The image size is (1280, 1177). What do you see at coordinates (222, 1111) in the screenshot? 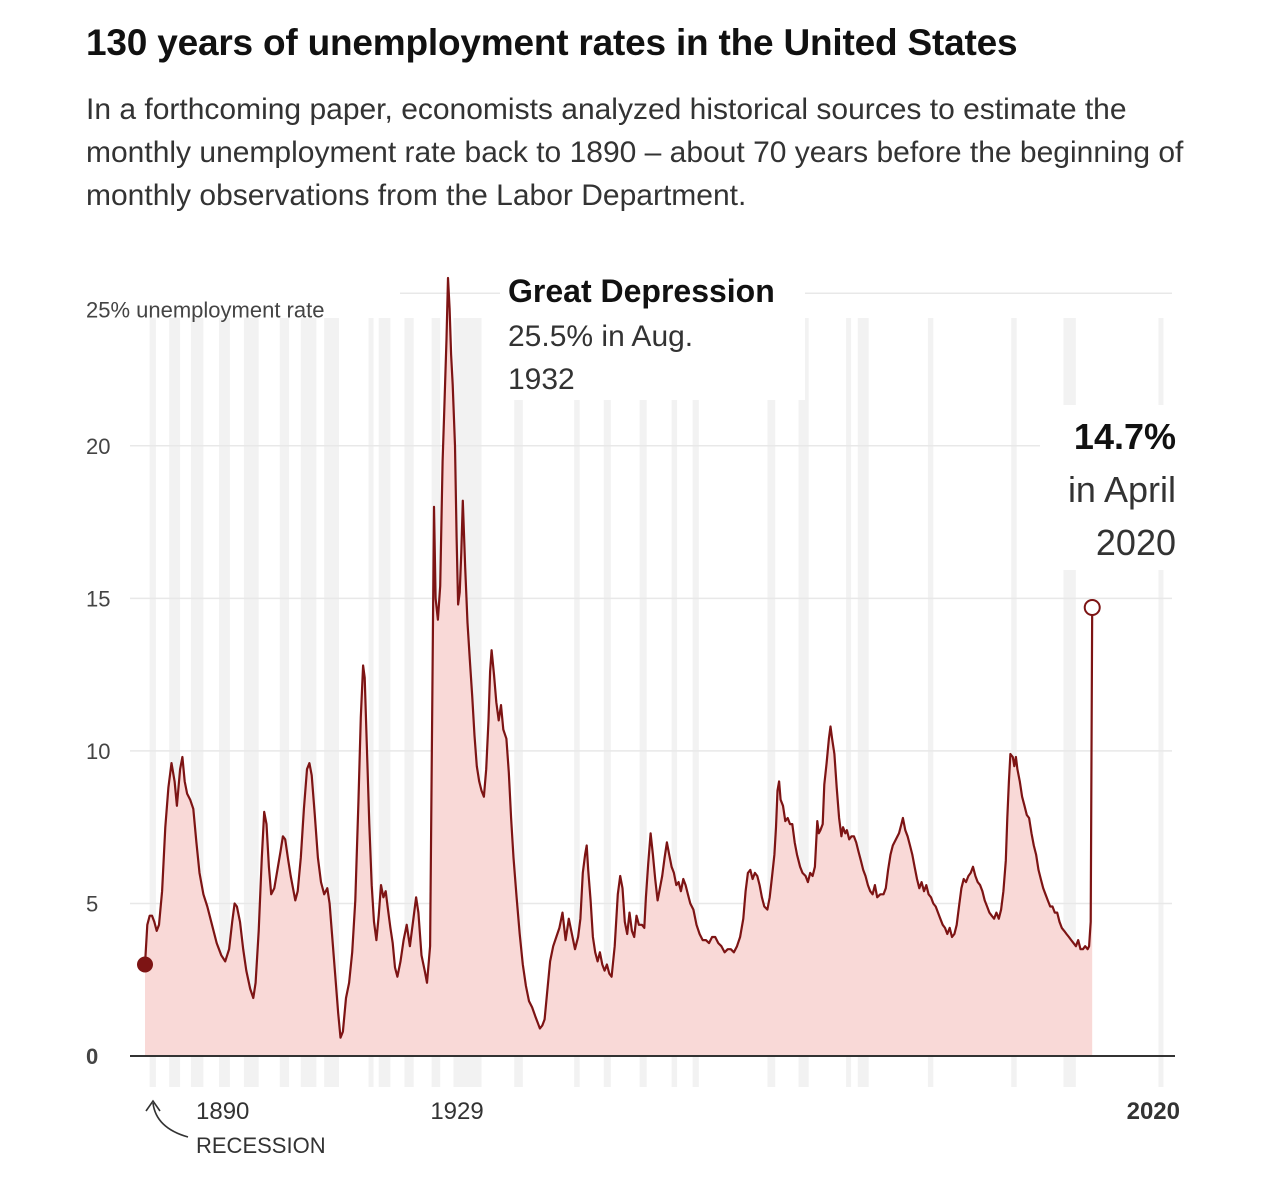
I see `x-tick-label-1890: 1890` at bounding box center [222, 1111].